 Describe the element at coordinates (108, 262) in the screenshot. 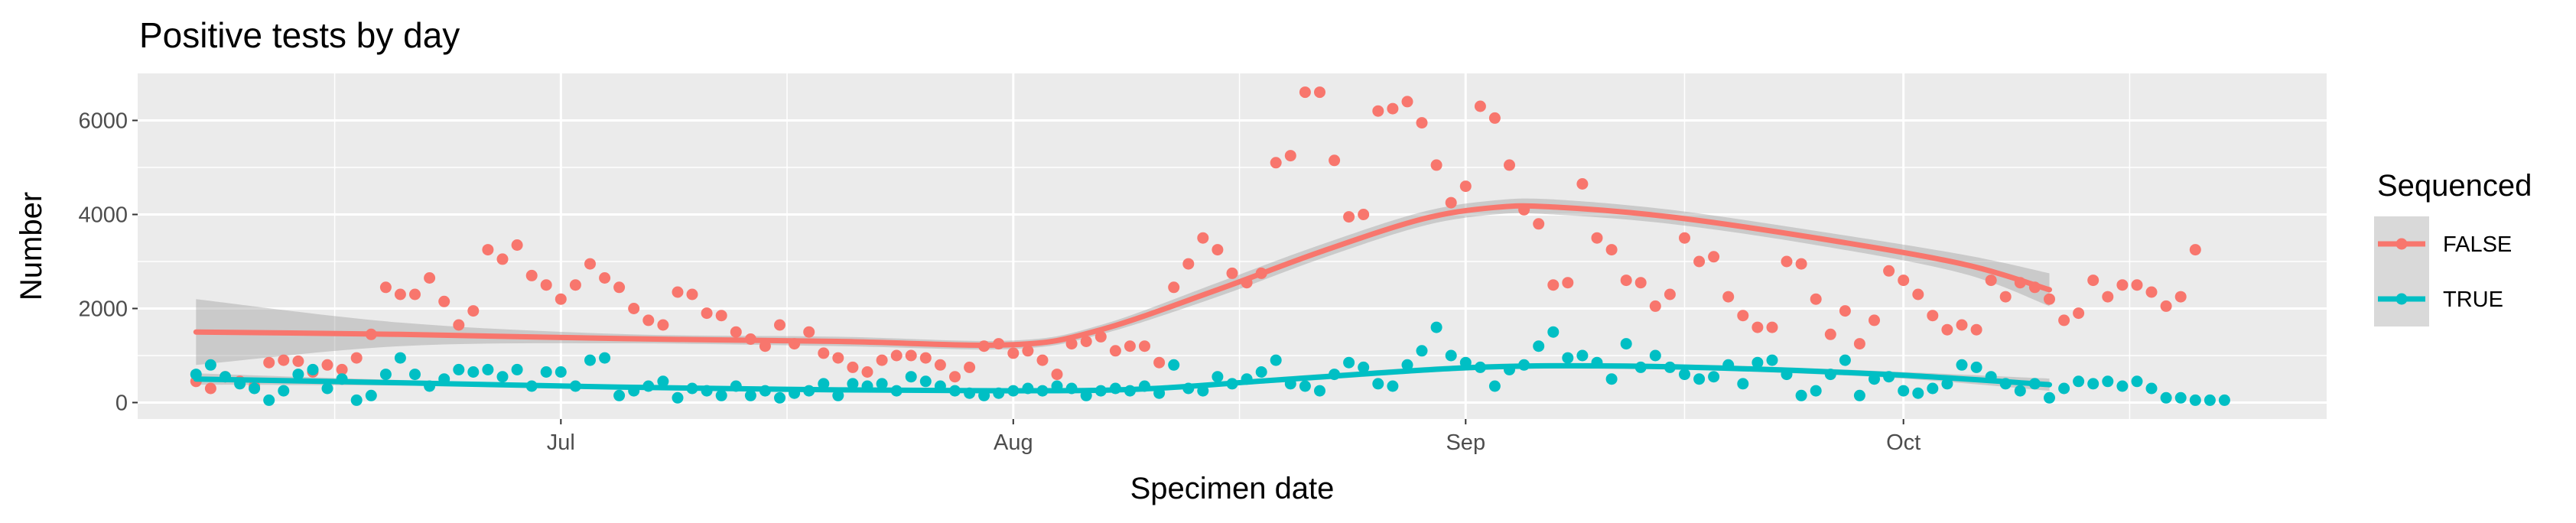

I see `y-axis: 0 2000 4000 6000` at that location.